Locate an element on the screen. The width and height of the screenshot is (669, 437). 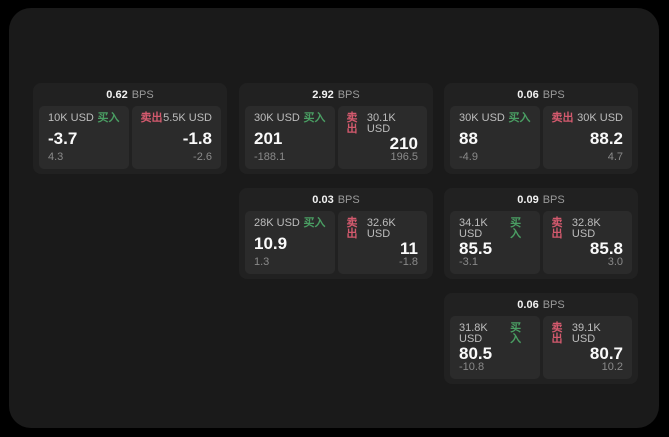
buy-price: 10.9 is located at coordinates (271, 243).